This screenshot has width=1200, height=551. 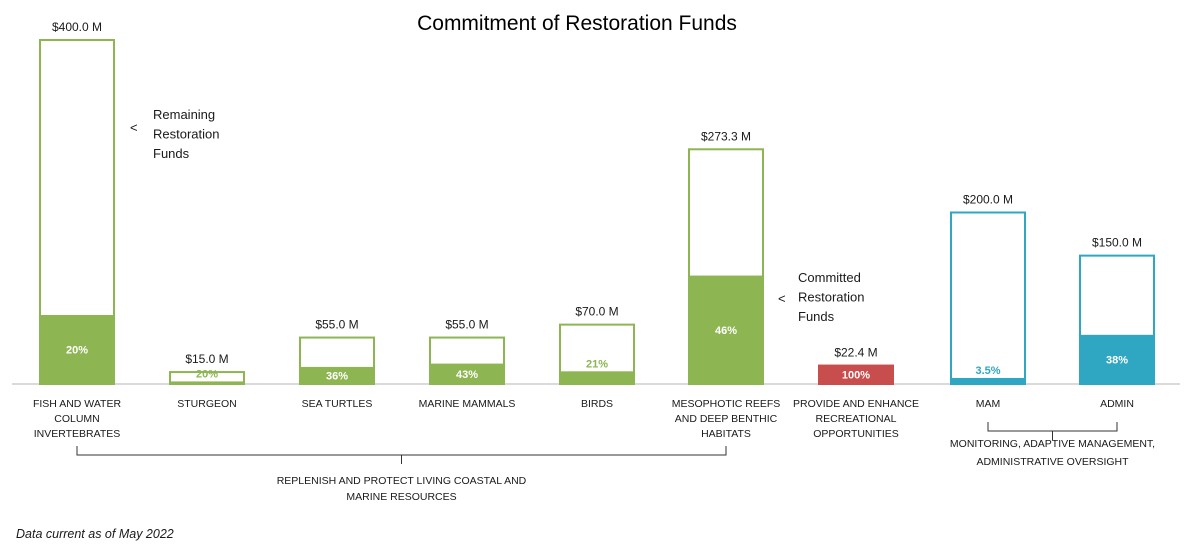 What do you see at coordinates (1117, 404) in the screenshot?
I see `category-label-8-0: ADMIN` at bounding box center [1117, 404].